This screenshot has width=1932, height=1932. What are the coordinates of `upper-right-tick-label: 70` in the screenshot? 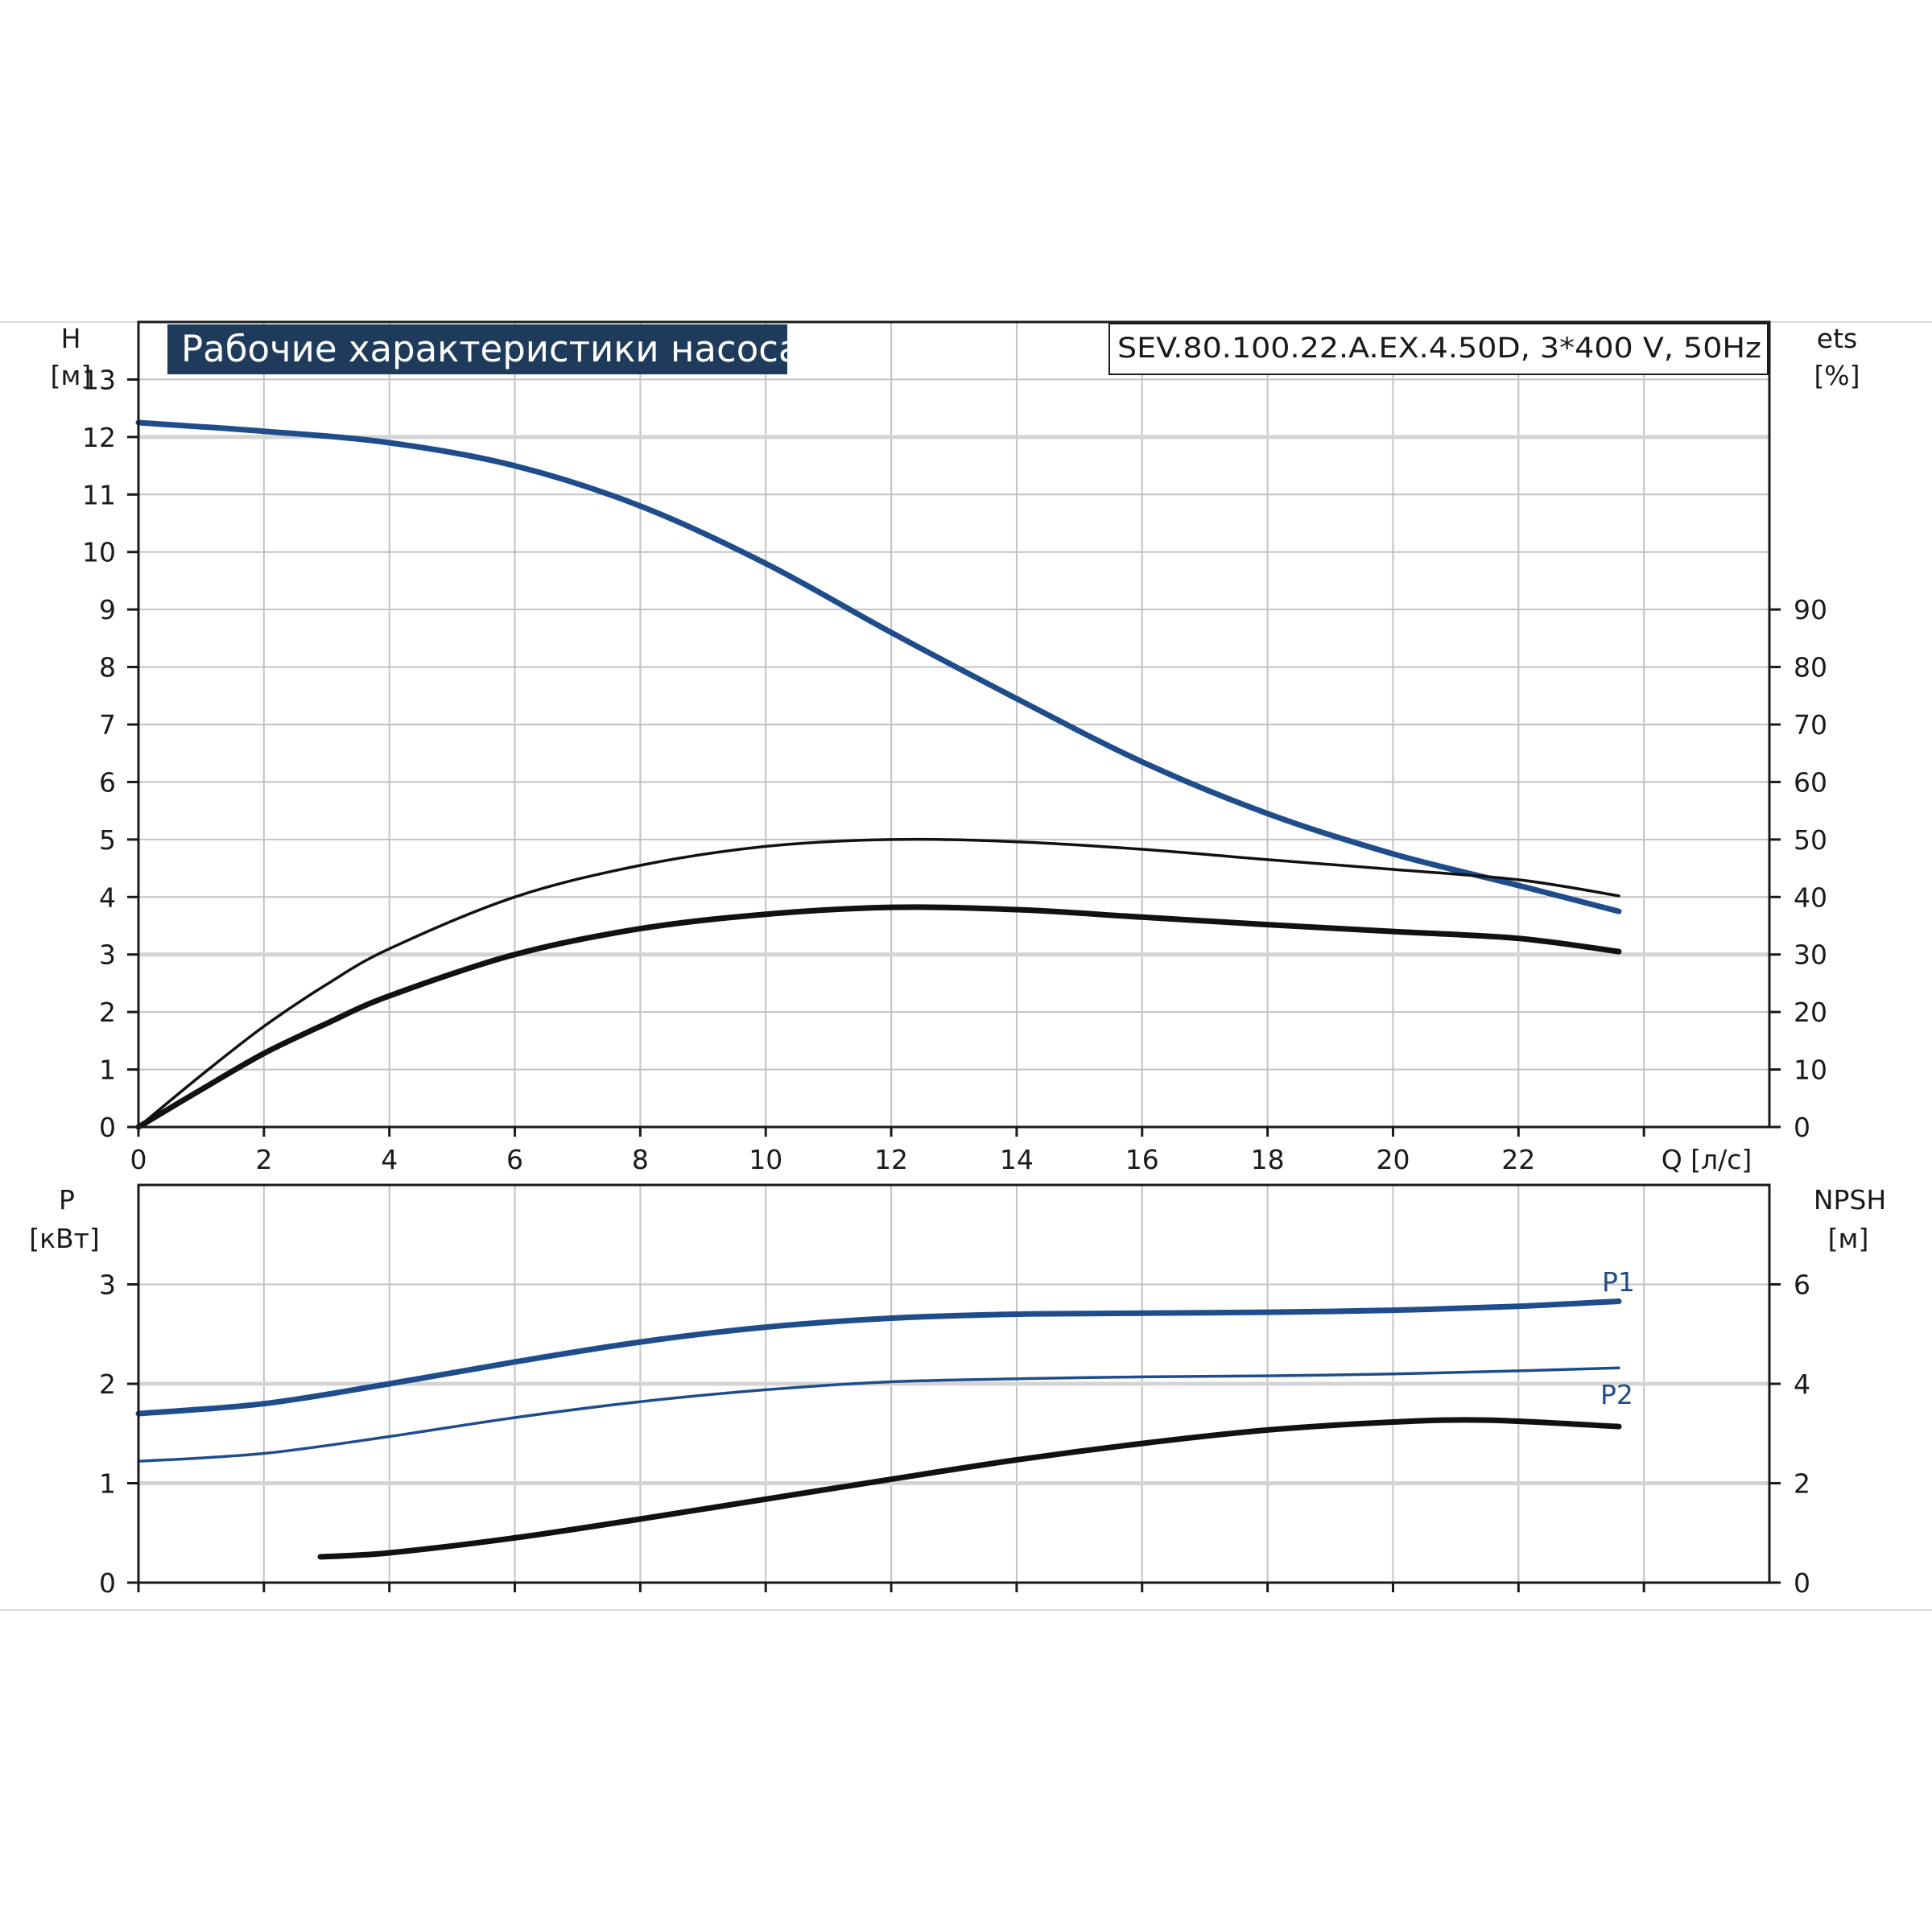 It's located at (1810, 725).